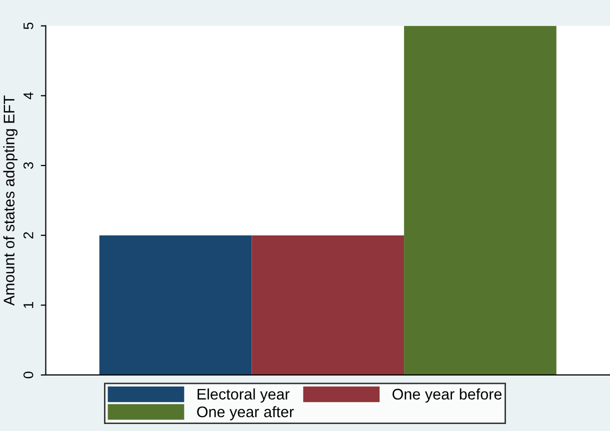  I want to click on y-tick-label: 0, so click(28, 375).